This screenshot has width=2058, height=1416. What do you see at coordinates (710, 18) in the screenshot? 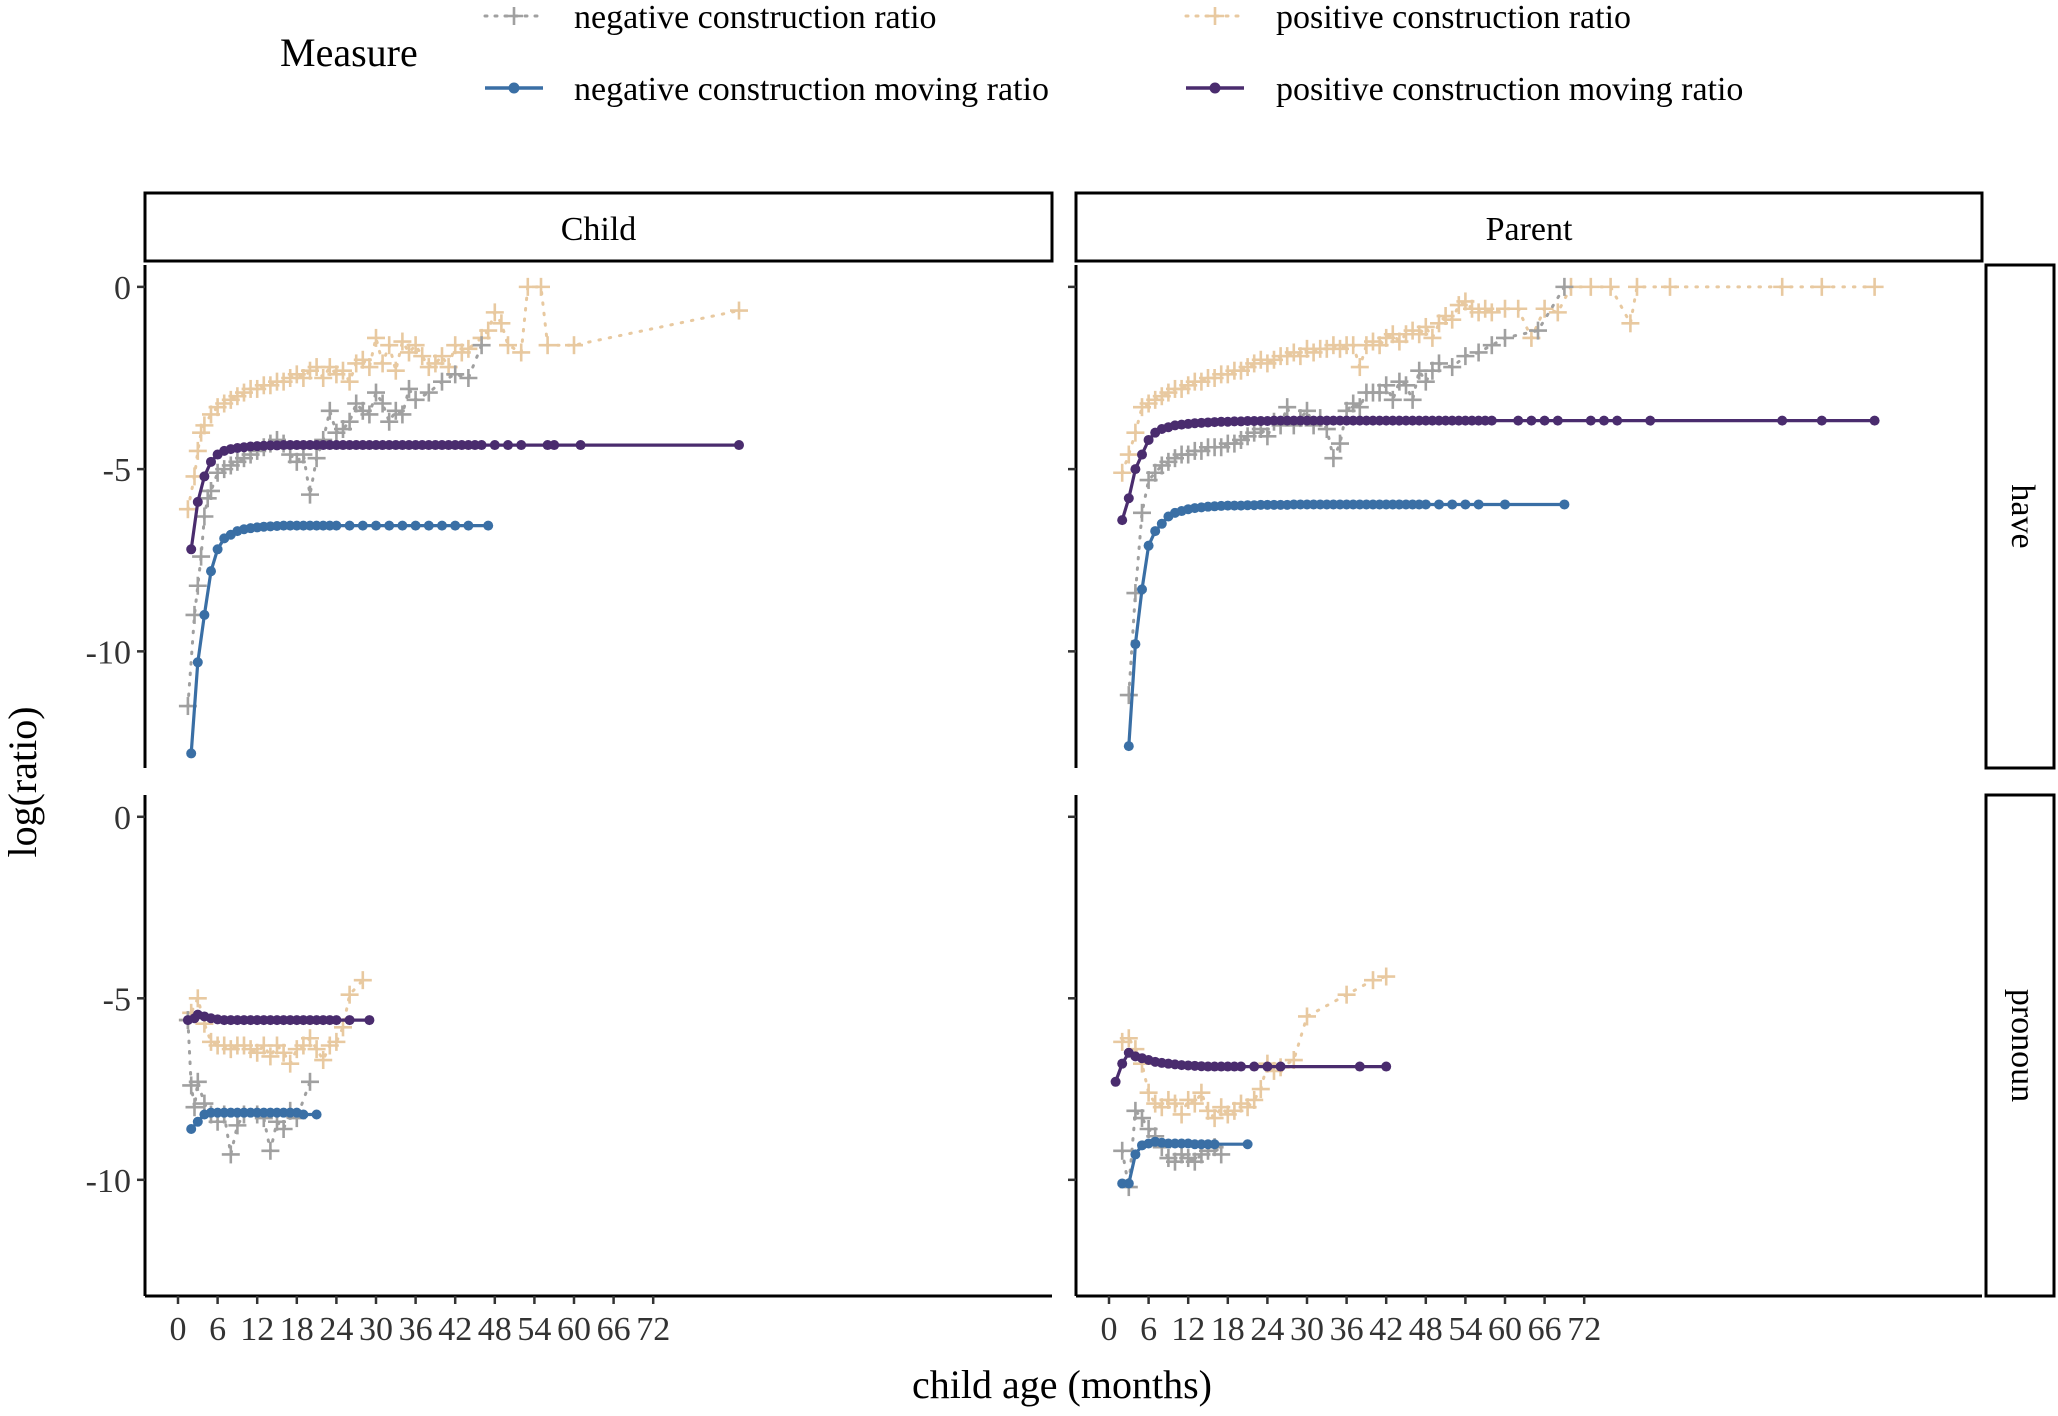
I see `legend-entry-neg_ratio: negative construction ratio` at bounding box center [710, 18].